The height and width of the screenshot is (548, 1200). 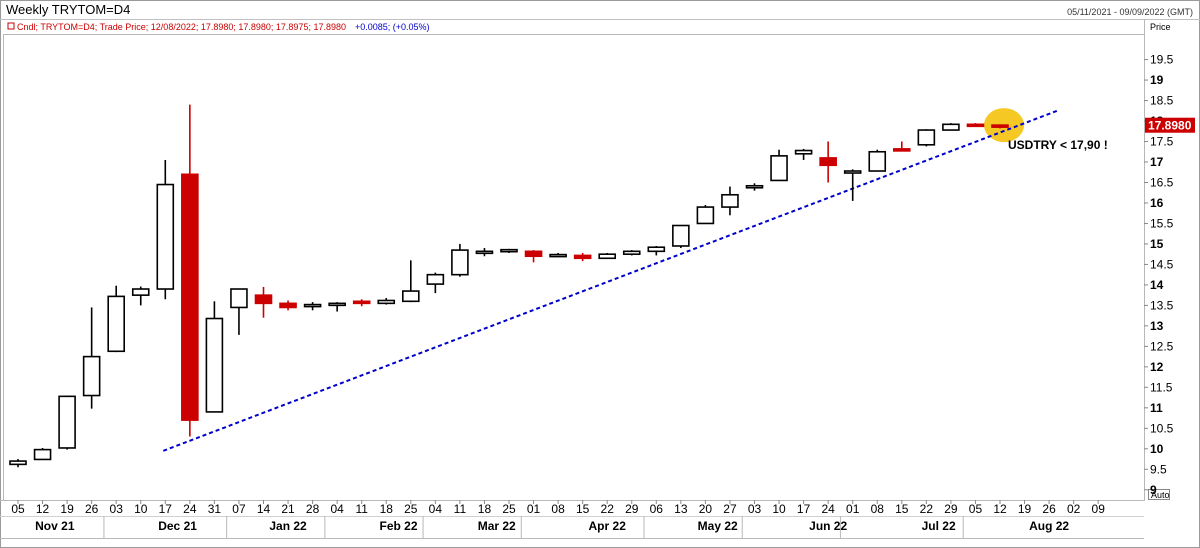 What do you see at coordinates (976, 509) in the screenshot?
I see `x-tick-label: 05` at bounding box center [976, 509].